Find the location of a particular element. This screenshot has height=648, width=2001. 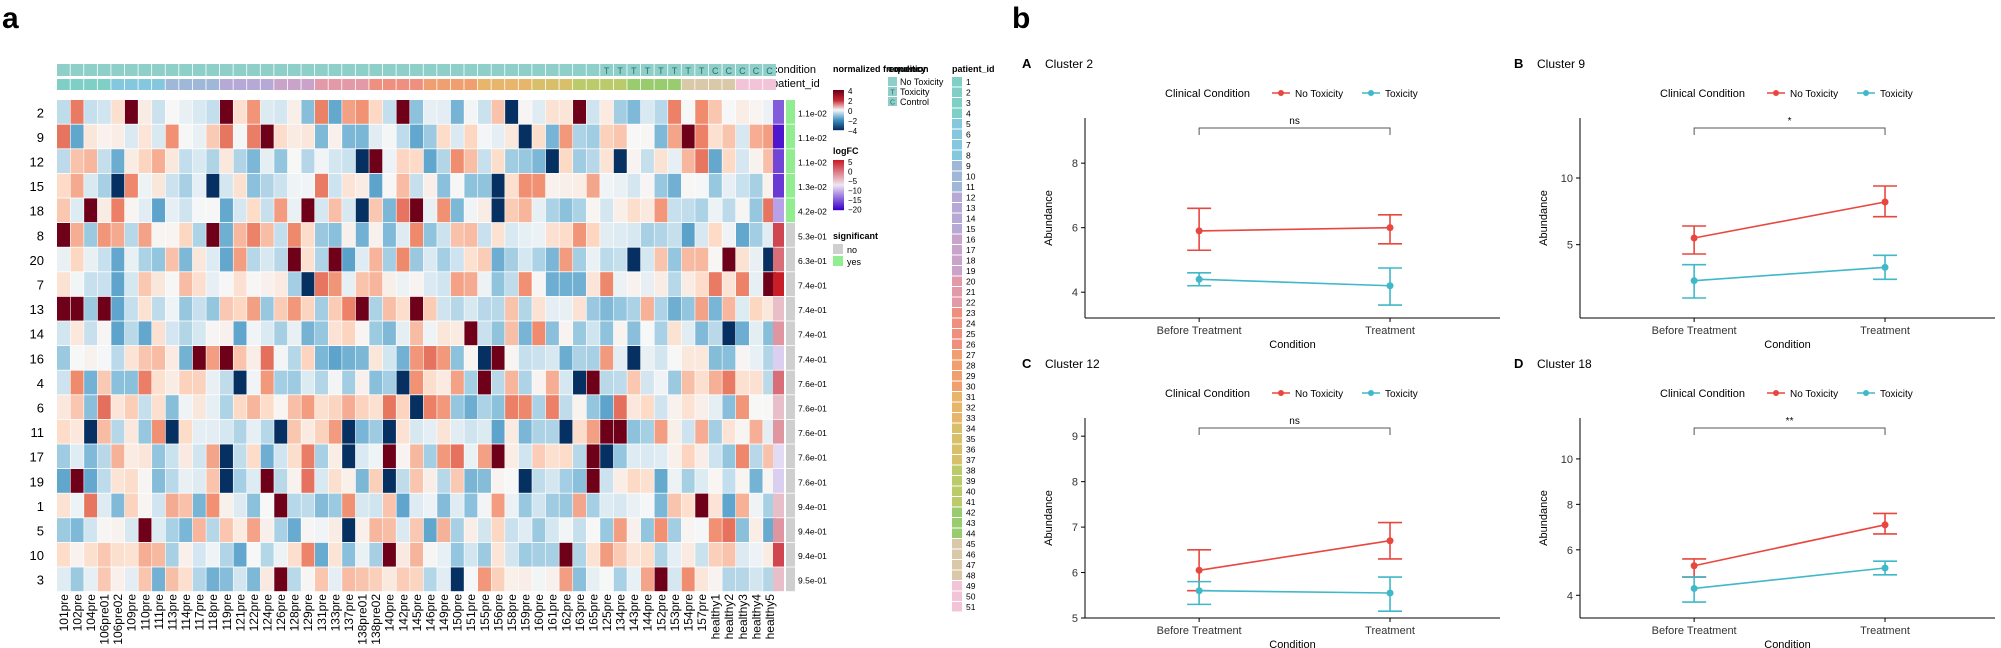

column-label: 146pre is located at coordinates (430, 613).